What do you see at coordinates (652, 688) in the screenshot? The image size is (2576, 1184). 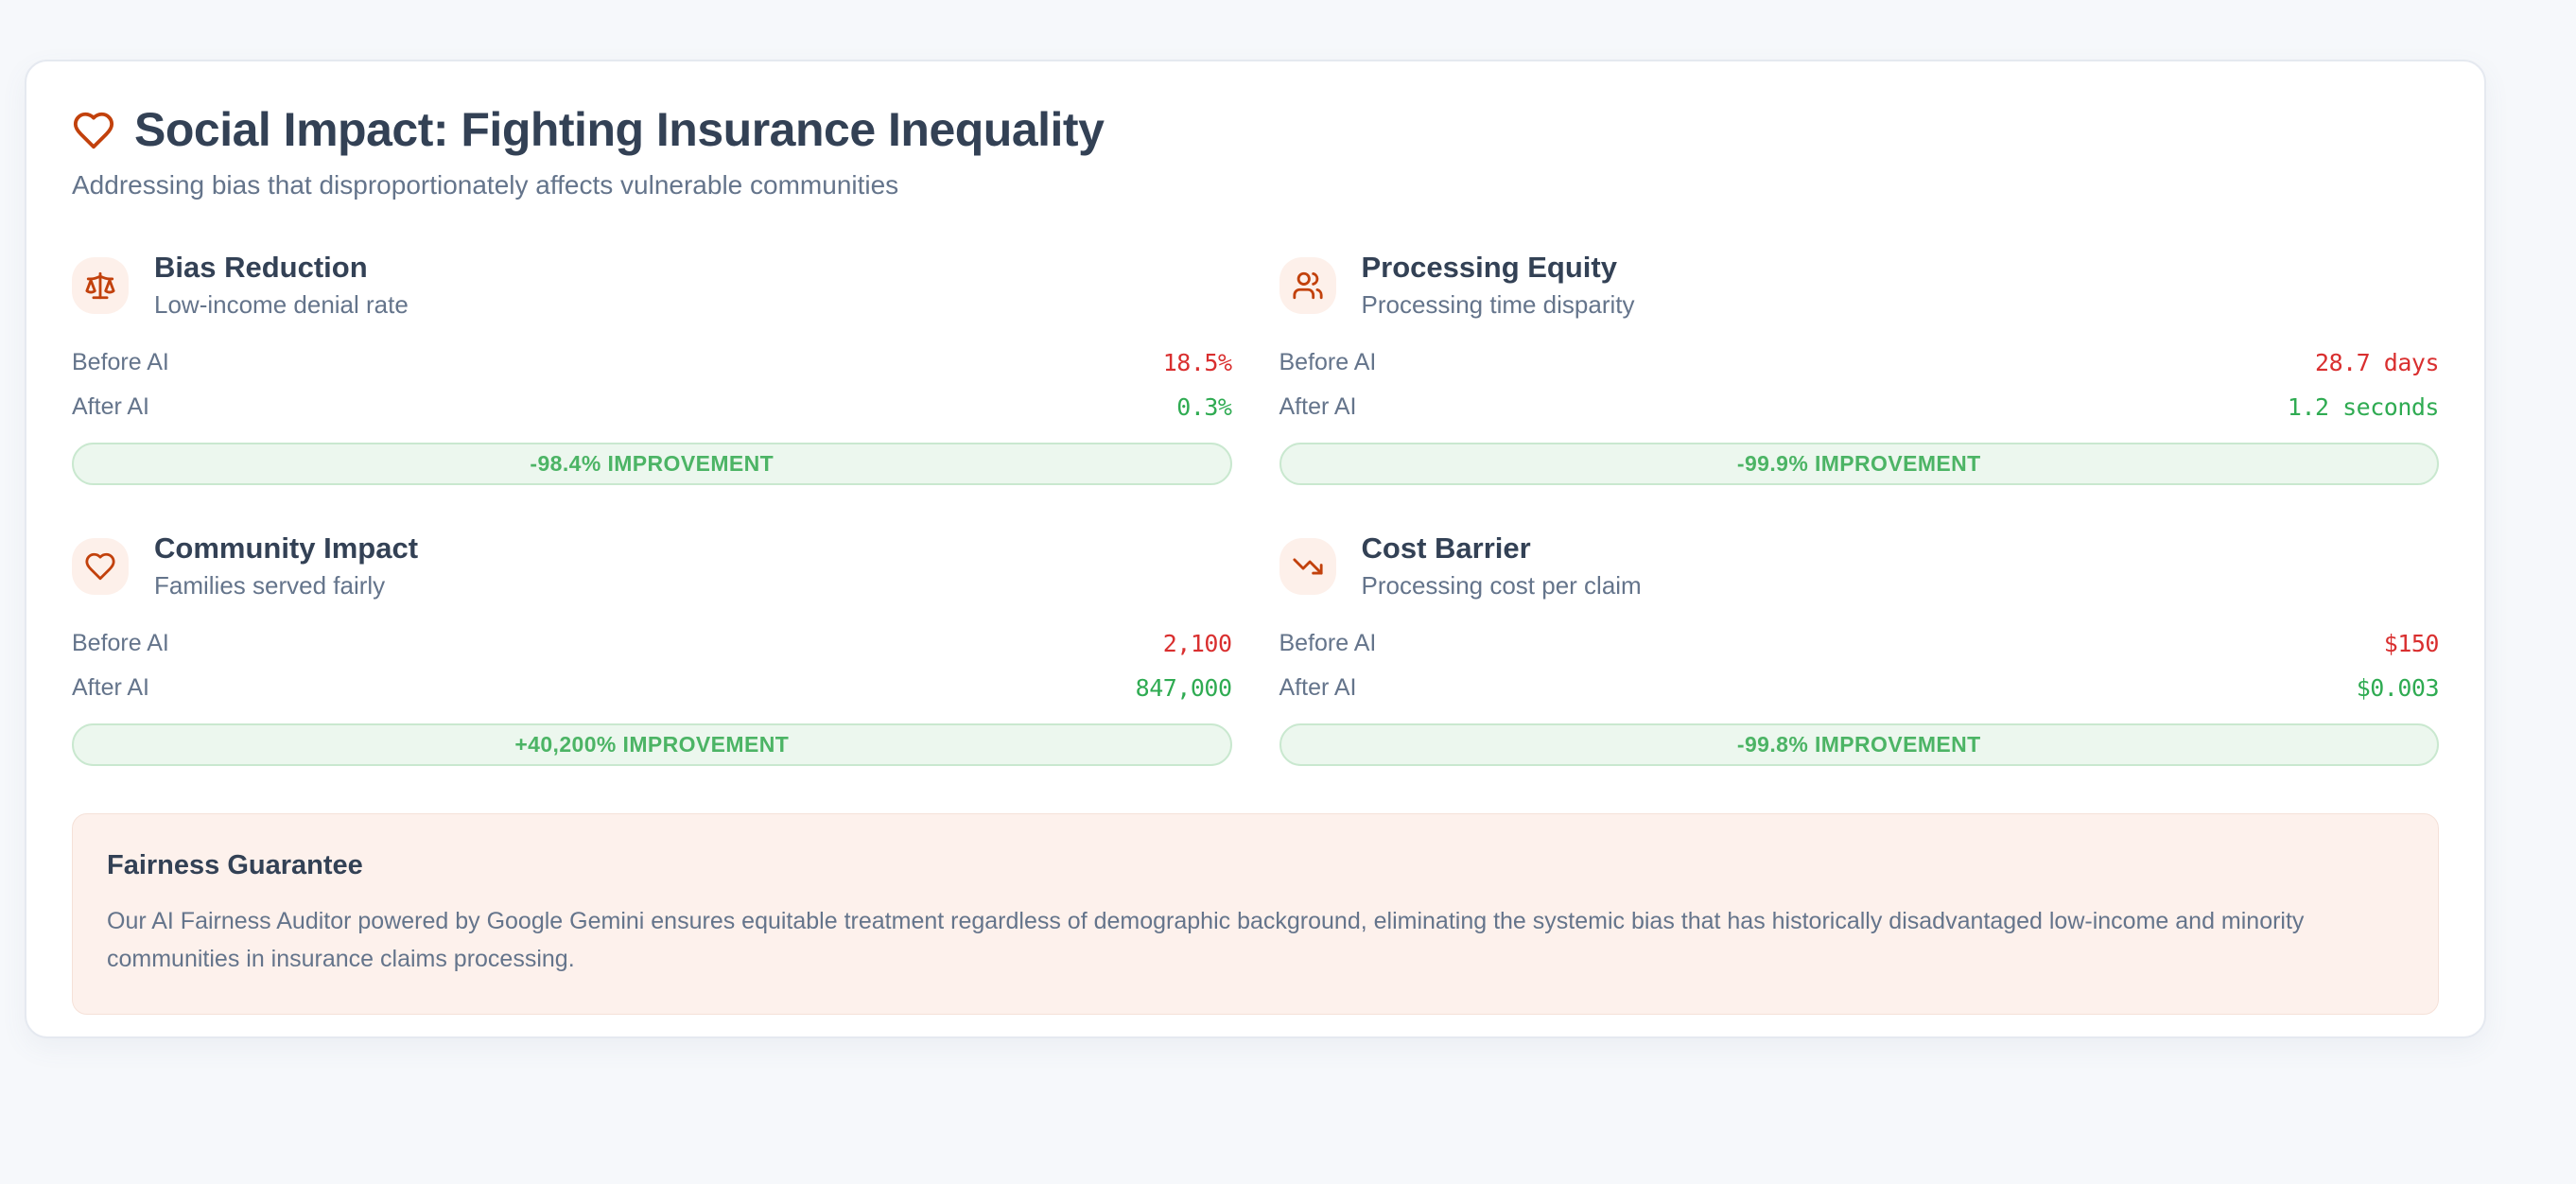 I see `after-ai-row: After AI 847,000` at bounding box center [652, 688].